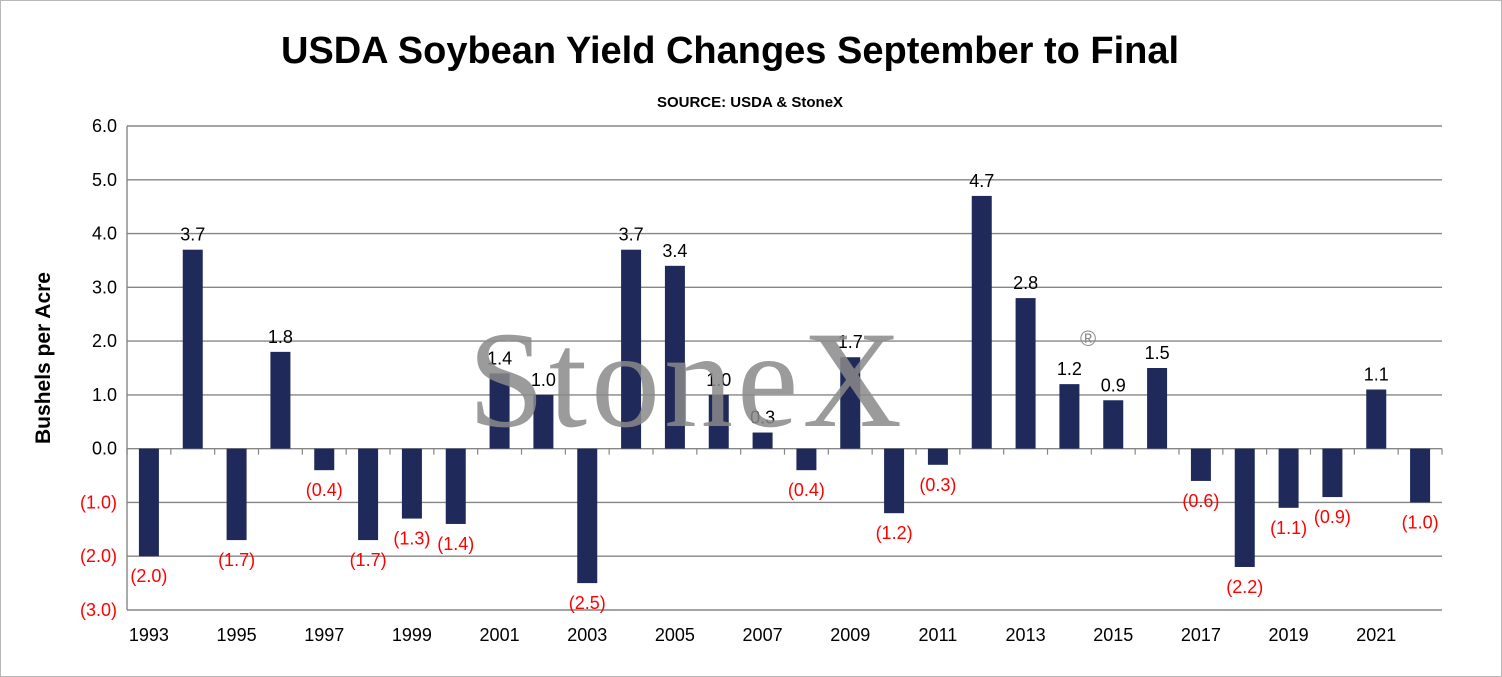 The width and height of the screenshot is (1502, 677). I want to click on data-label-2003: (2.5), so click(587, 603).